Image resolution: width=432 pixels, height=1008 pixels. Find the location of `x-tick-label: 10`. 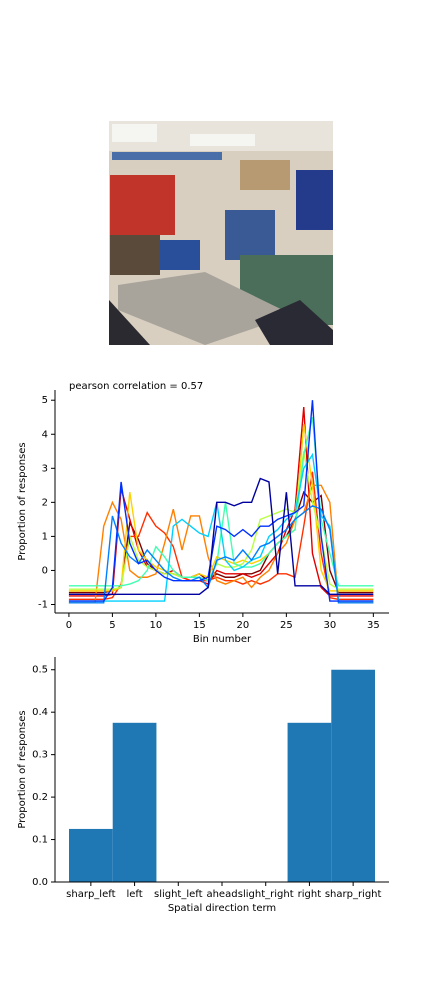

x-tick-label: 10 is located at coordinates (156, 625).